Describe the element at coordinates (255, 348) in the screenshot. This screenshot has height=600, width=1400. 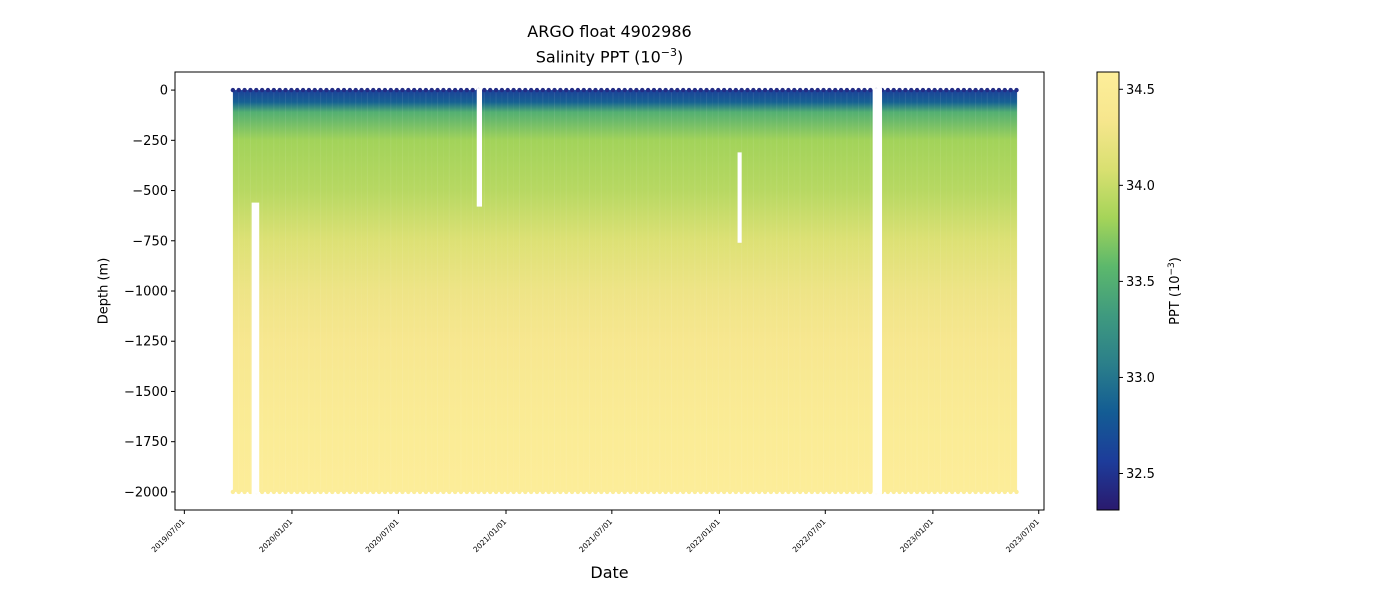
I see `data-gap` at that location.